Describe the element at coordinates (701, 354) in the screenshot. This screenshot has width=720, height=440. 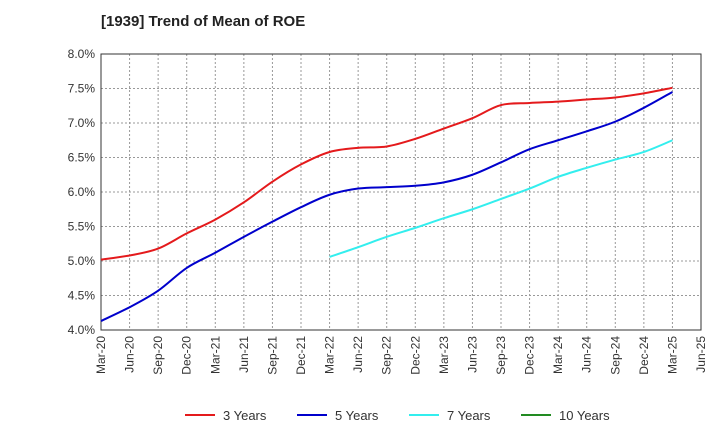
I see `x-tick-label: Jun-25` at that location.